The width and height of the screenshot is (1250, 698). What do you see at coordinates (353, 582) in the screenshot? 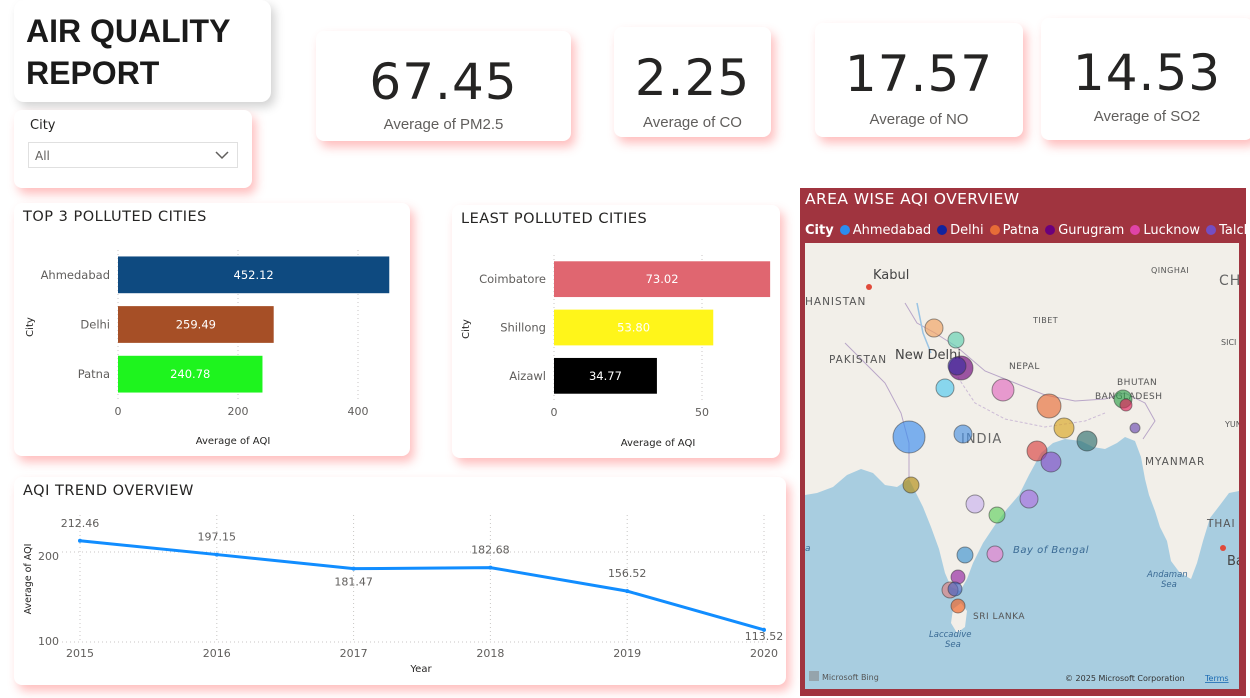
I see `data-label: 181.47` at bounding box center [353, 582].